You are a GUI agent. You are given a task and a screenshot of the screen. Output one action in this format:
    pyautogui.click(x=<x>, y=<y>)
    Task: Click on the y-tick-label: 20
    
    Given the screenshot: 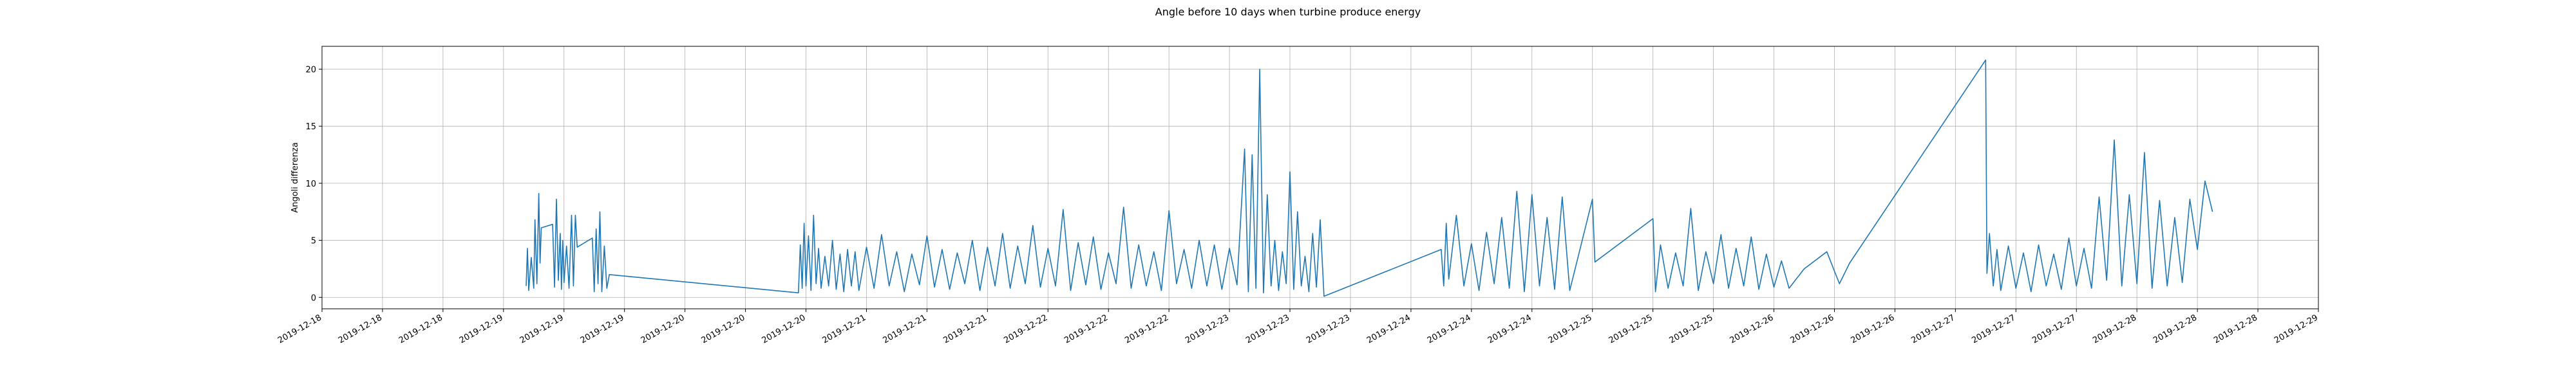 What is the action you would take?
    pyautogui.click(x=310, y=70)
    